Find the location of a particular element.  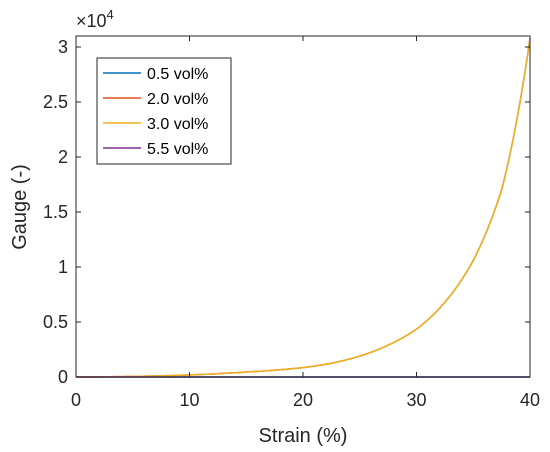

x-tick-label: 10 is located at coordinates (189, 400).